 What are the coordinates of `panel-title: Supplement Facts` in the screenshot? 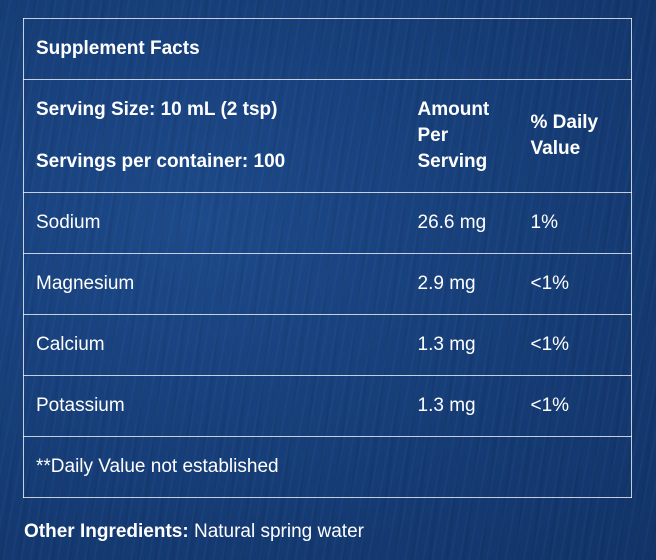 It's located at (327, 49).